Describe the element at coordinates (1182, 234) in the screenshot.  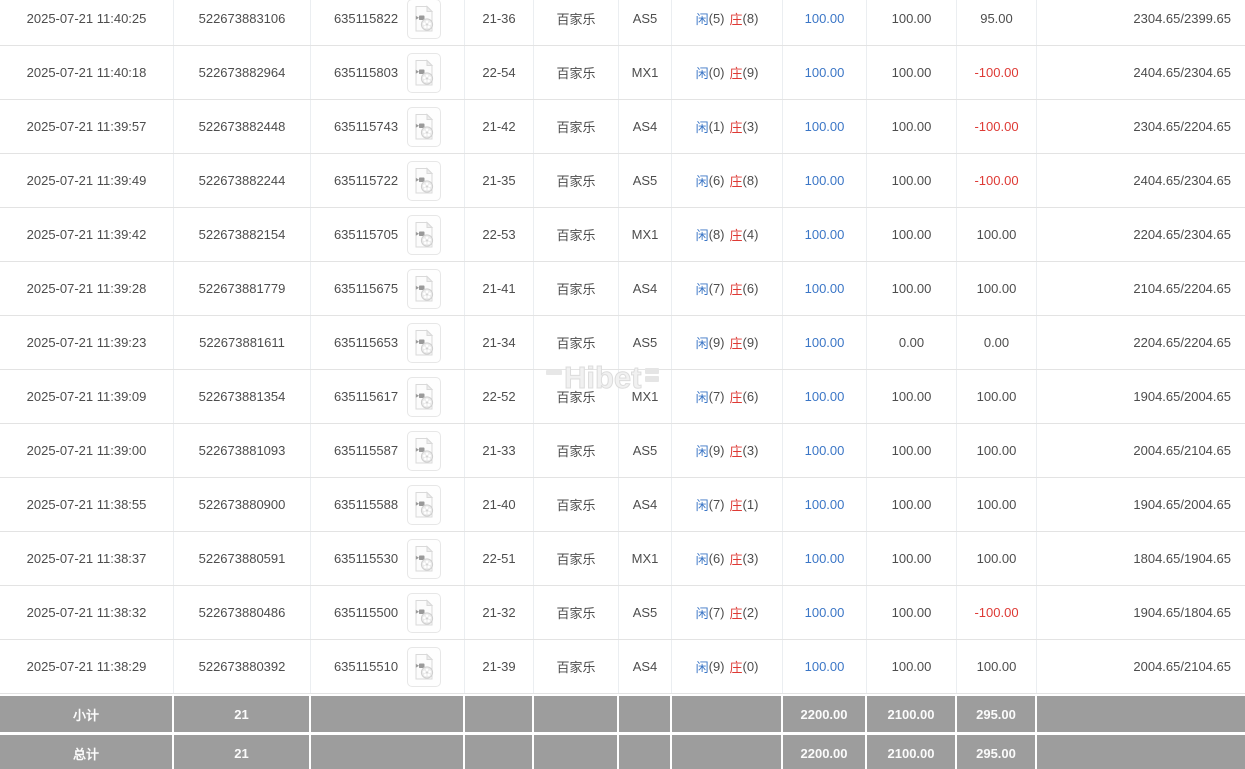
I see `cell-balance: 2204.65/2304.65` at that location.